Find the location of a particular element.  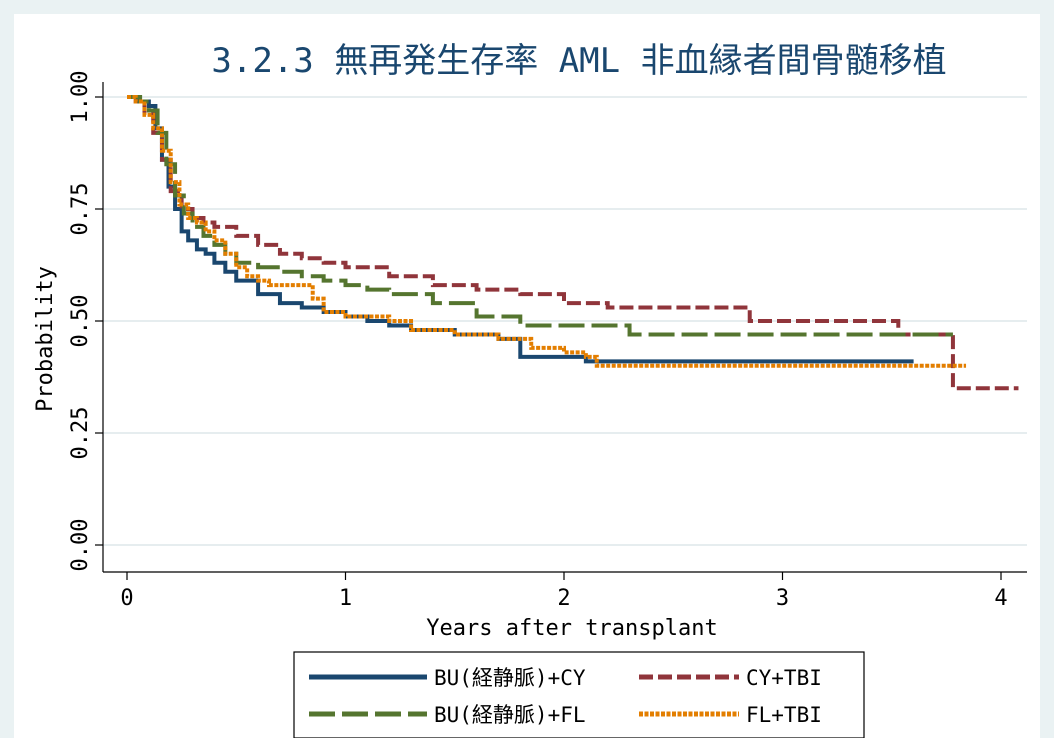

y-tick-label-2: 0.50 is located at coordinates (80, 321).